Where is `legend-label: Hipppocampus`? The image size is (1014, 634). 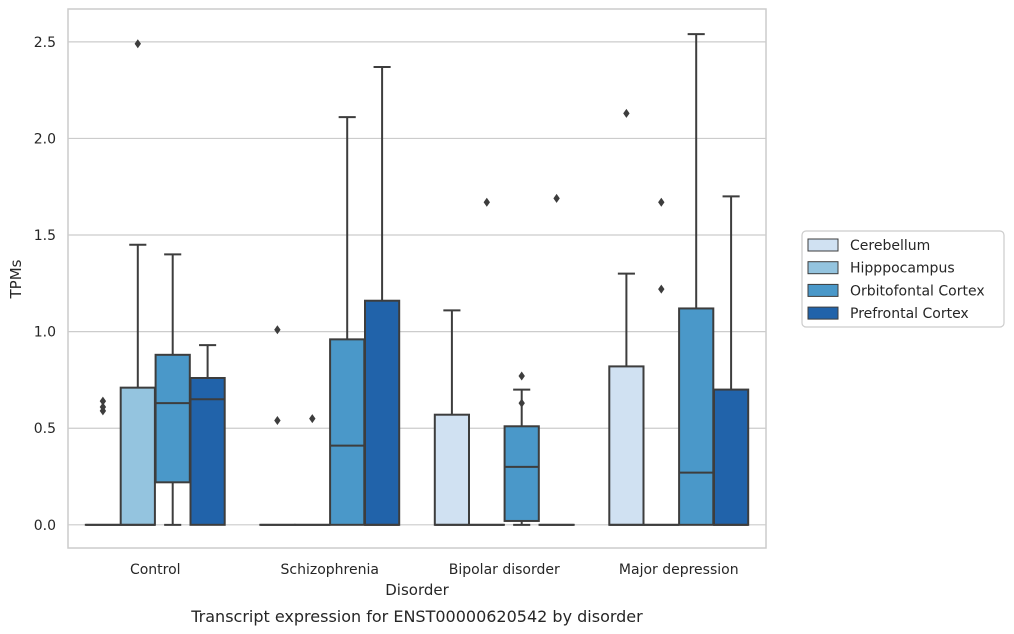
legend-label: Hipppocampus is located at coordinates (902, 269).